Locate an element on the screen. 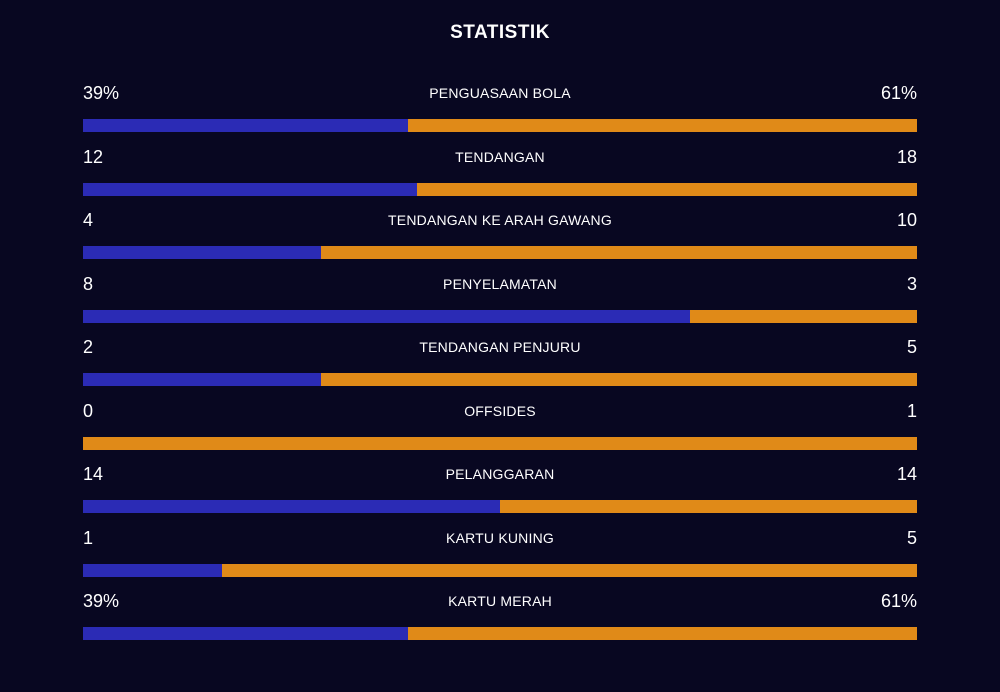 The width and height of the screenshot is (1000, 692). stat-header: 1 KARTU KUNING 5 is located at coordinates (500, 539).